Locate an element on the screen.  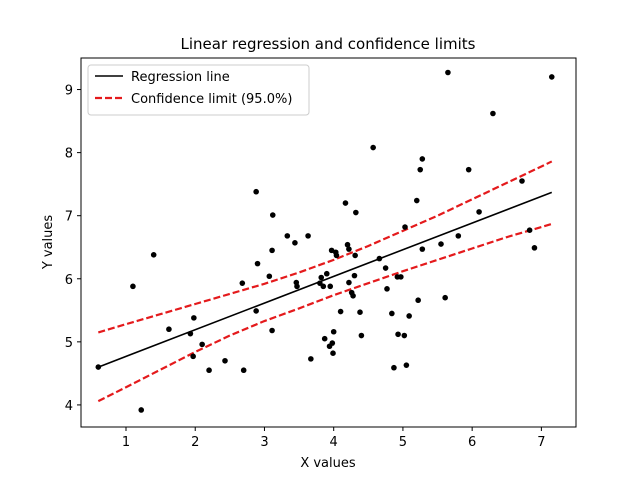
legend-confidence-label: Confidence limit (95.0%) is located at coordinates (211, 99).